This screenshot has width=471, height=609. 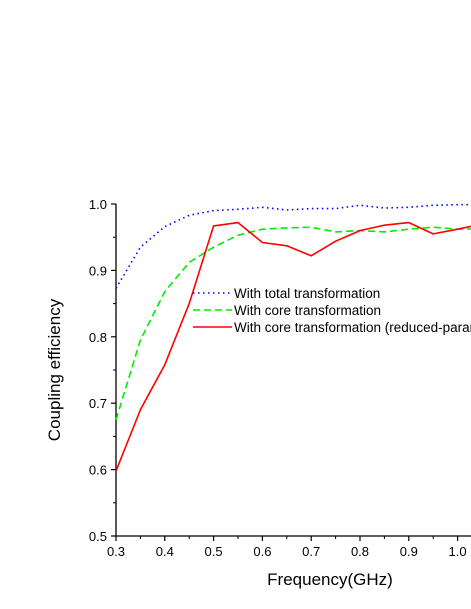 I want to click on x-tick-label: 0.6, so click(x=262, y=551).